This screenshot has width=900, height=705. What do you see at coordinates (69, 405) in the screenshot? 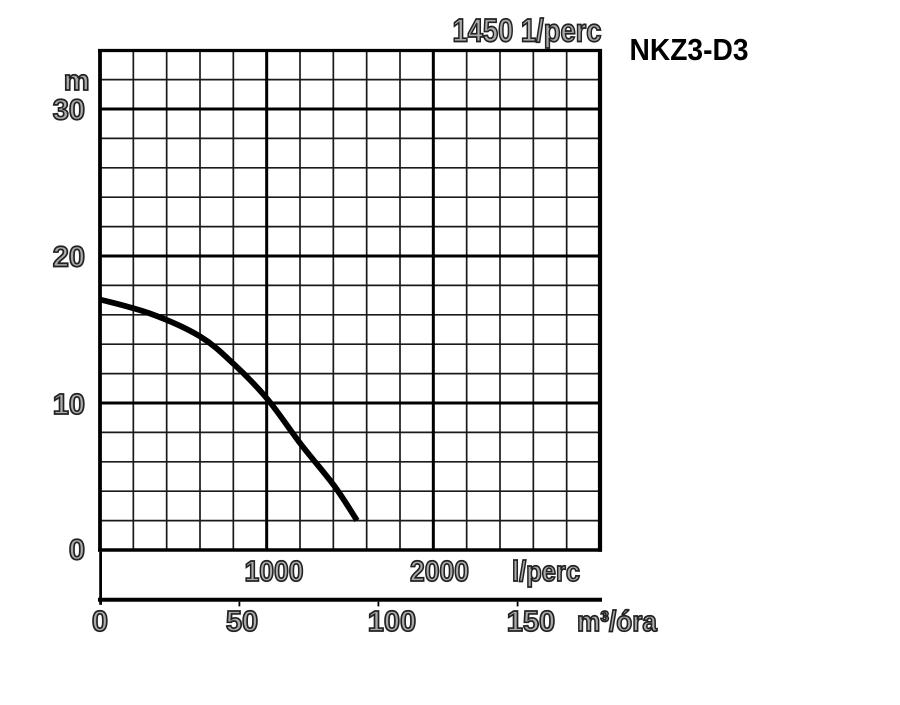
I see `svg-text: 10` at bounding box center [69, 405].